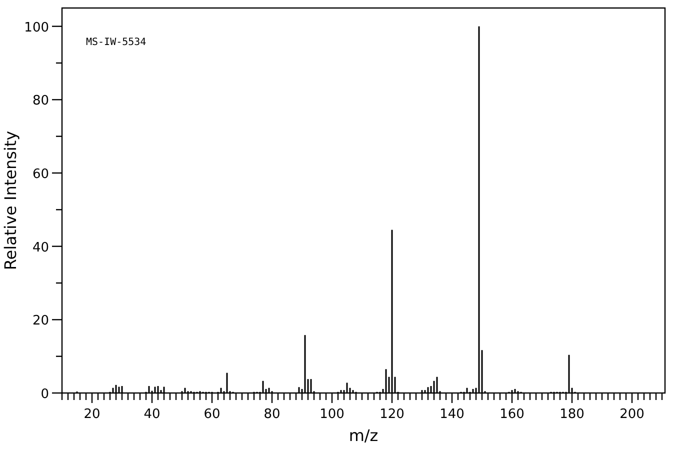  What do you see at coordinates (332, 414) in the screenshot?
I see `x-tick-label: 100` at bounding box center [332, 414].